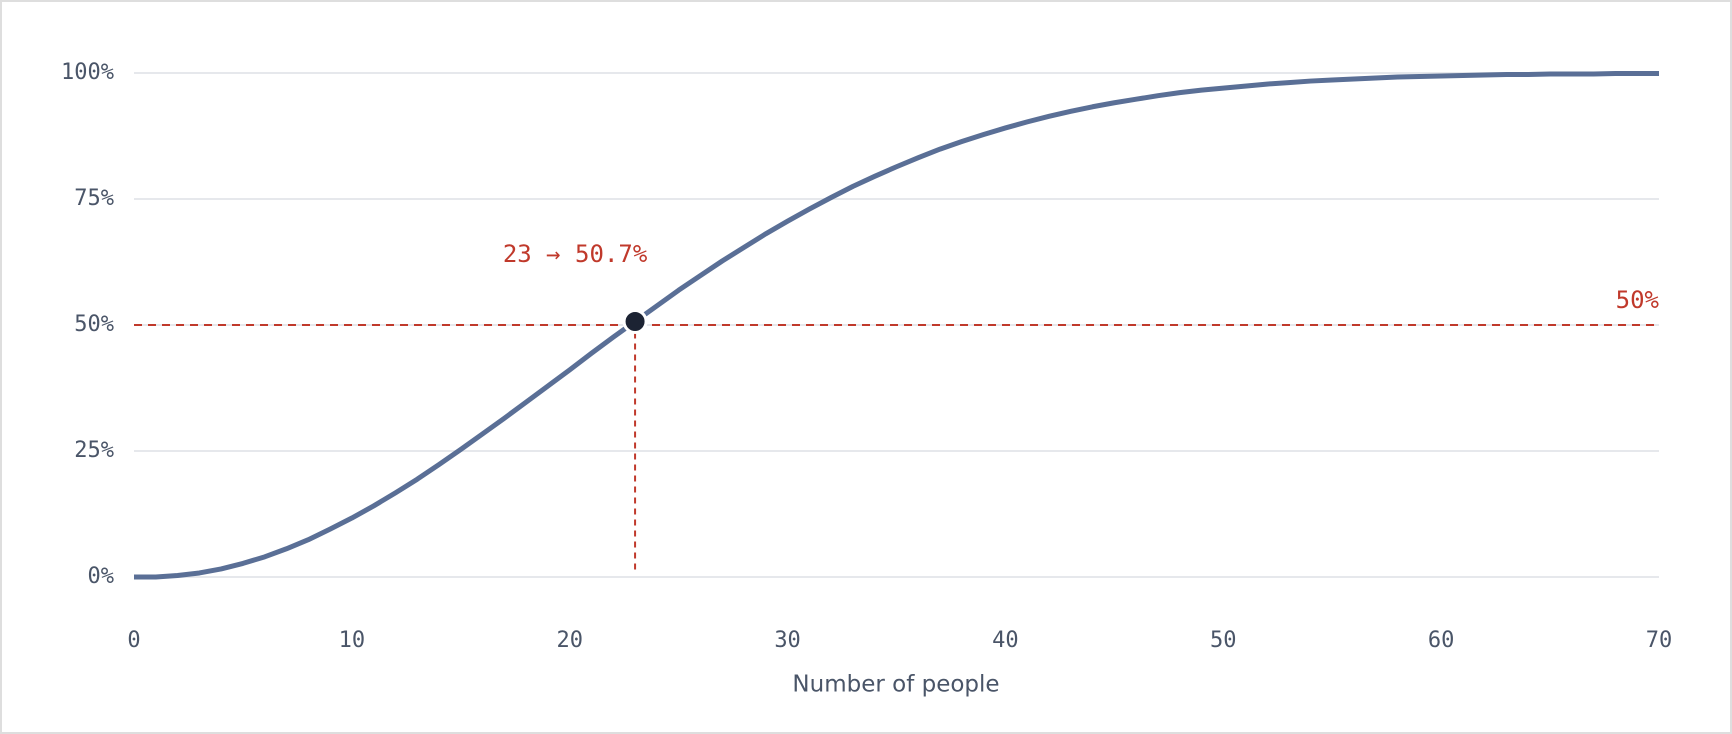 This screenshot has height=734, width=1732. I want to click on x-tick-label: 0, so click(133, 640).